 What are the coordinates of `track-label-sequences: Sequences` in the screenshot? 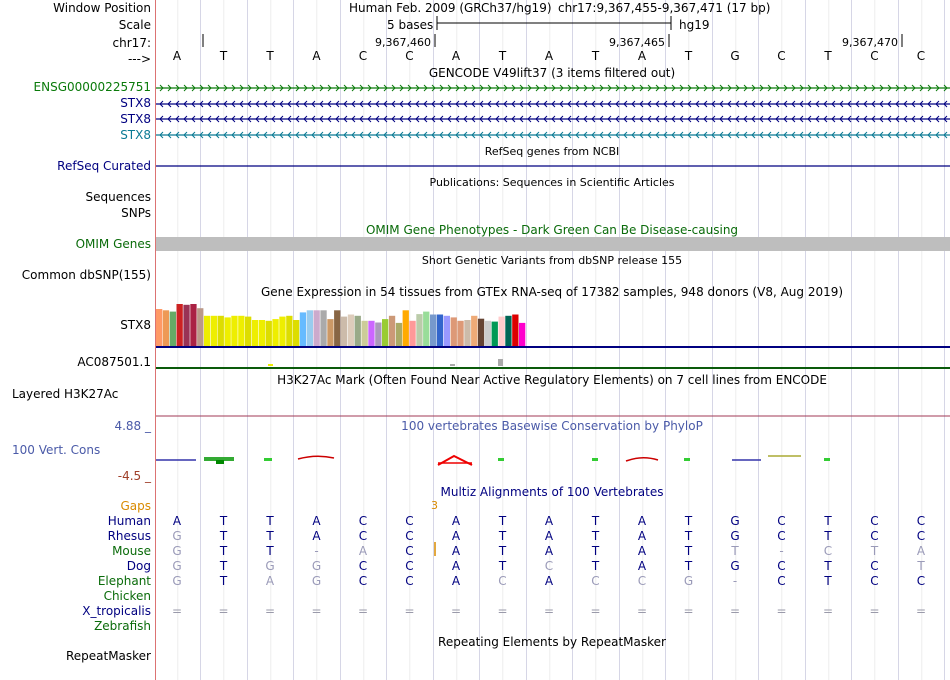 It's located at (118, 197).